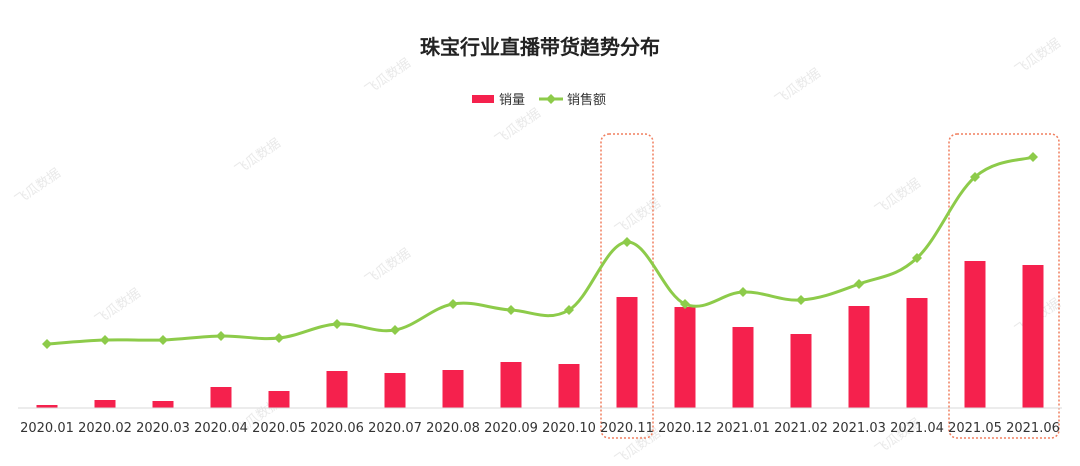 This screenshot has height=466, width=1080. Describe the element at coordinates (917, 428) in the screenshot. I see `x-tick-label: 2021.04` at that location.